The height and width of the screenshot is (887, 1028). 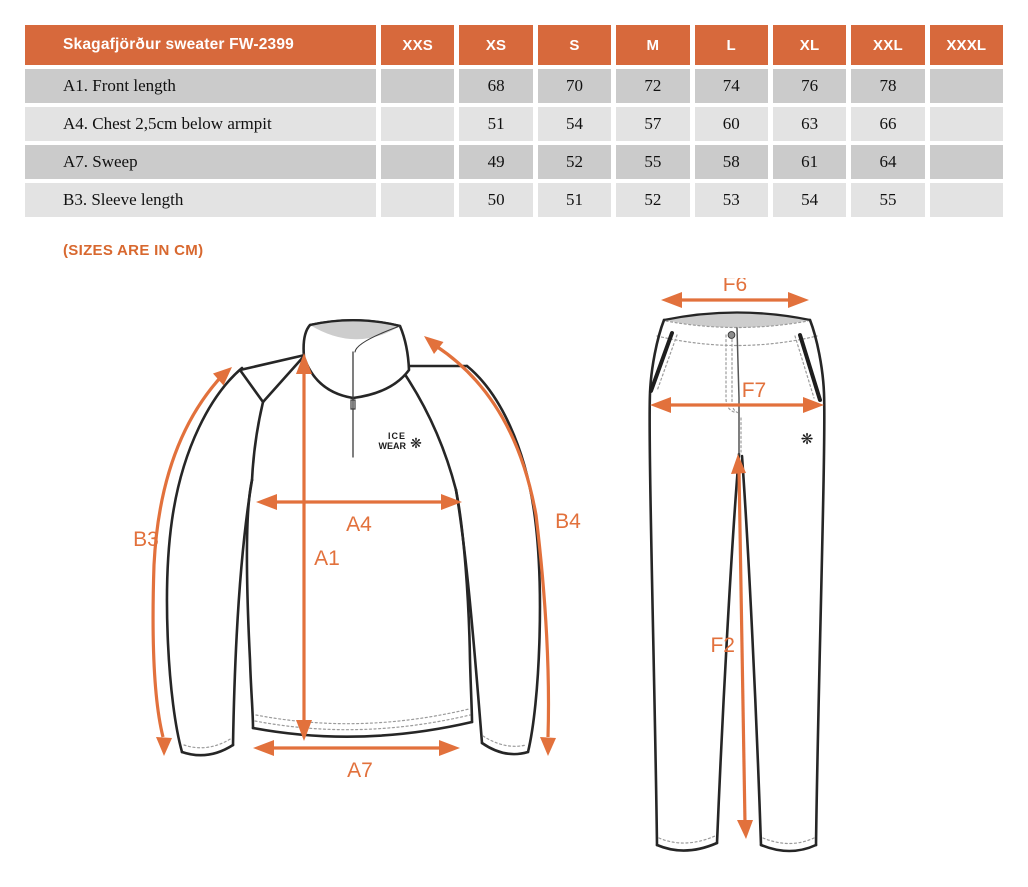 What do you see at coordinates (502, 546) in the screenshot?
I see `arrow-b4: B4` at bounding box center [502, 546].